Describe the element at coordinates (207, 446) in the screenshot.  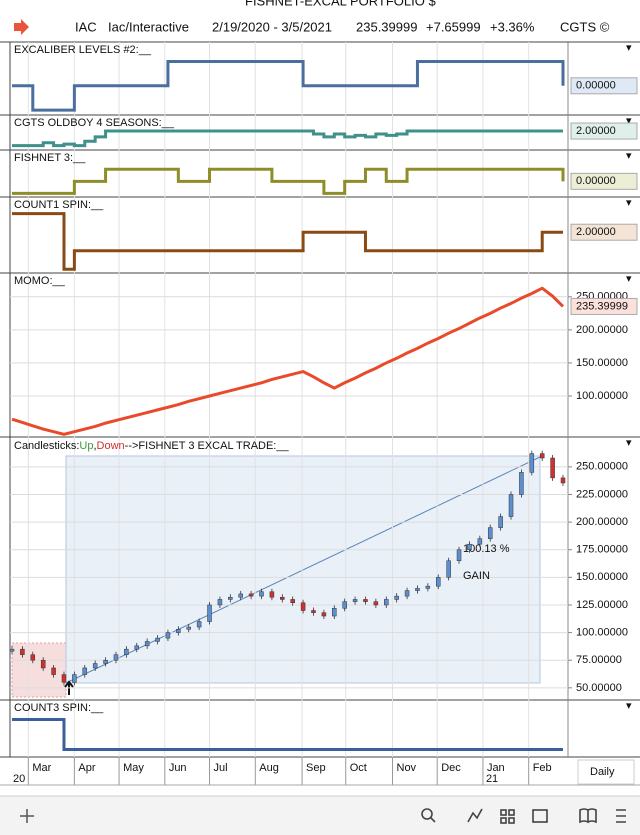
I see `trade-label: -->FISHNET 3 EXCAL TRADE:__` at that location.